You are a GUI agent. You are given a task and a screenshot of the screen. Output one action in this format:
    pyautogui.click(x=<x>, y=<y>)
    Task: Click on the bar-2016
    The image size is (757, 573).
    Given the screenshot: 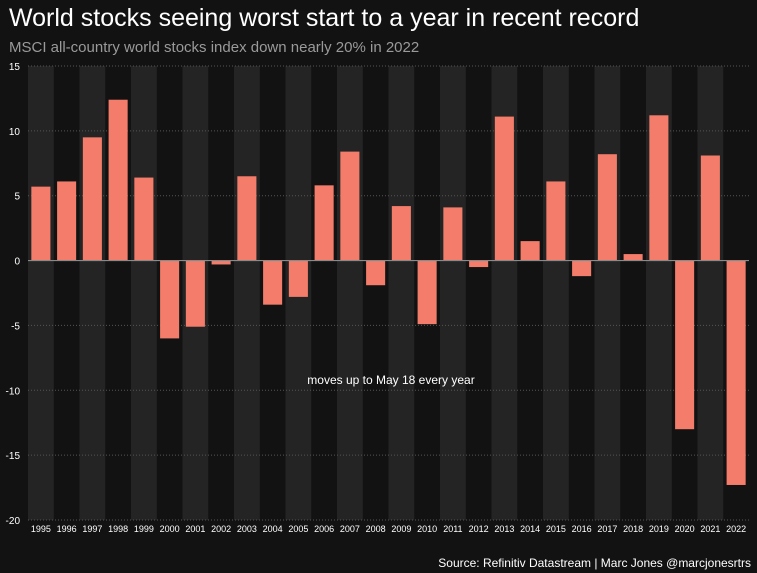 What is the action you would take?
    pyautogui.click(x=582, y=268)
    